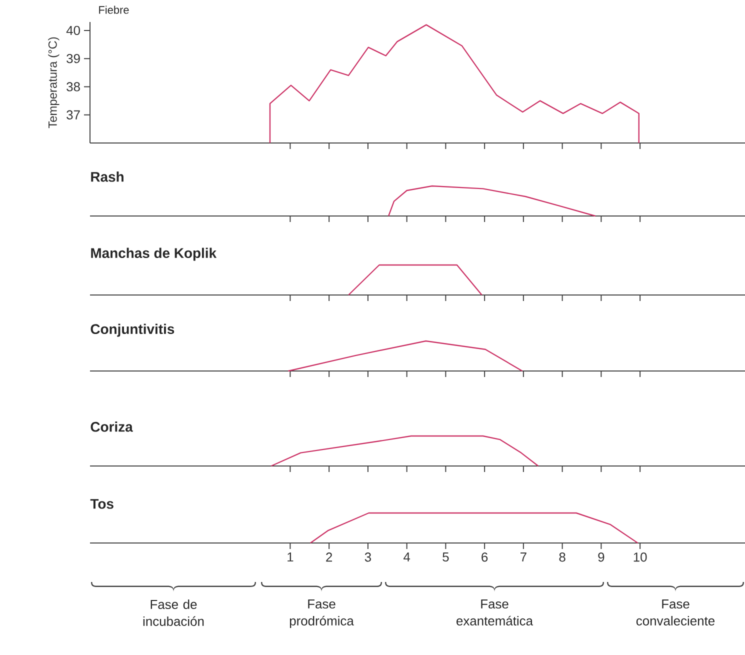 Image resolution: width=745 pixels, height=655 pixels. What do you see at coordinates (523, 557) in the screenshot?
I see `x-tick-label: 7` at bounding box center [523, 557].